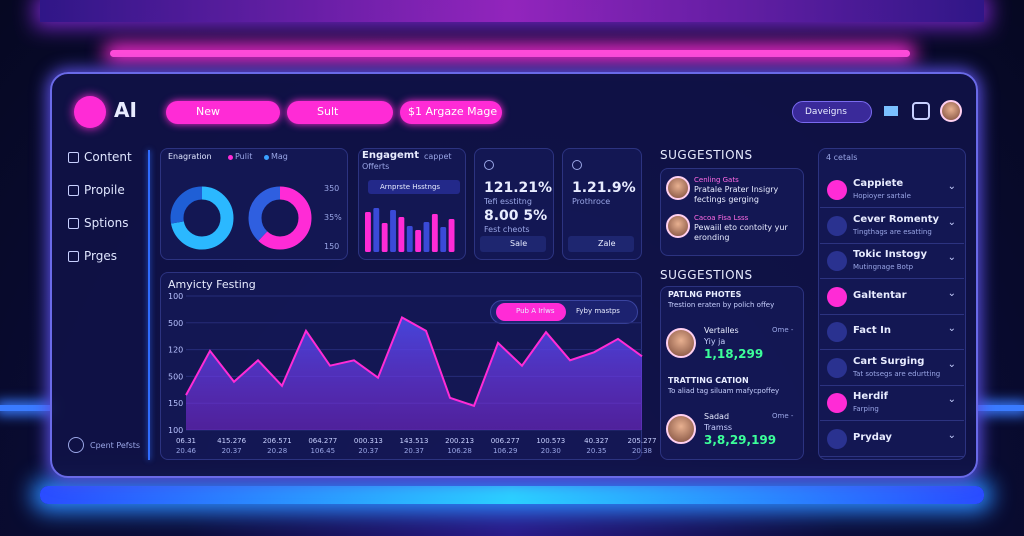 The image size is (1024, 536). What do you see at coordinates (892, 368) in the screenshot?
I see `list-item: Cart Surging Tat sotsegs are edurtting ⌄` at bounding box center [892, 368].